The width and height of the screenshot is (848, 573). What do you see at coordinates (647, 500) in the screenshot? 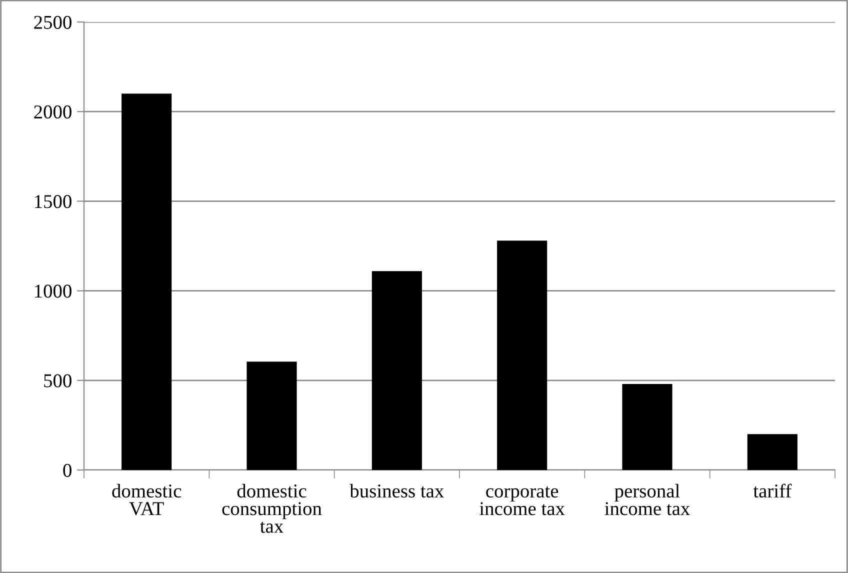
I see `x-tick-label: personal income tax` at bounding box center [647, 500].